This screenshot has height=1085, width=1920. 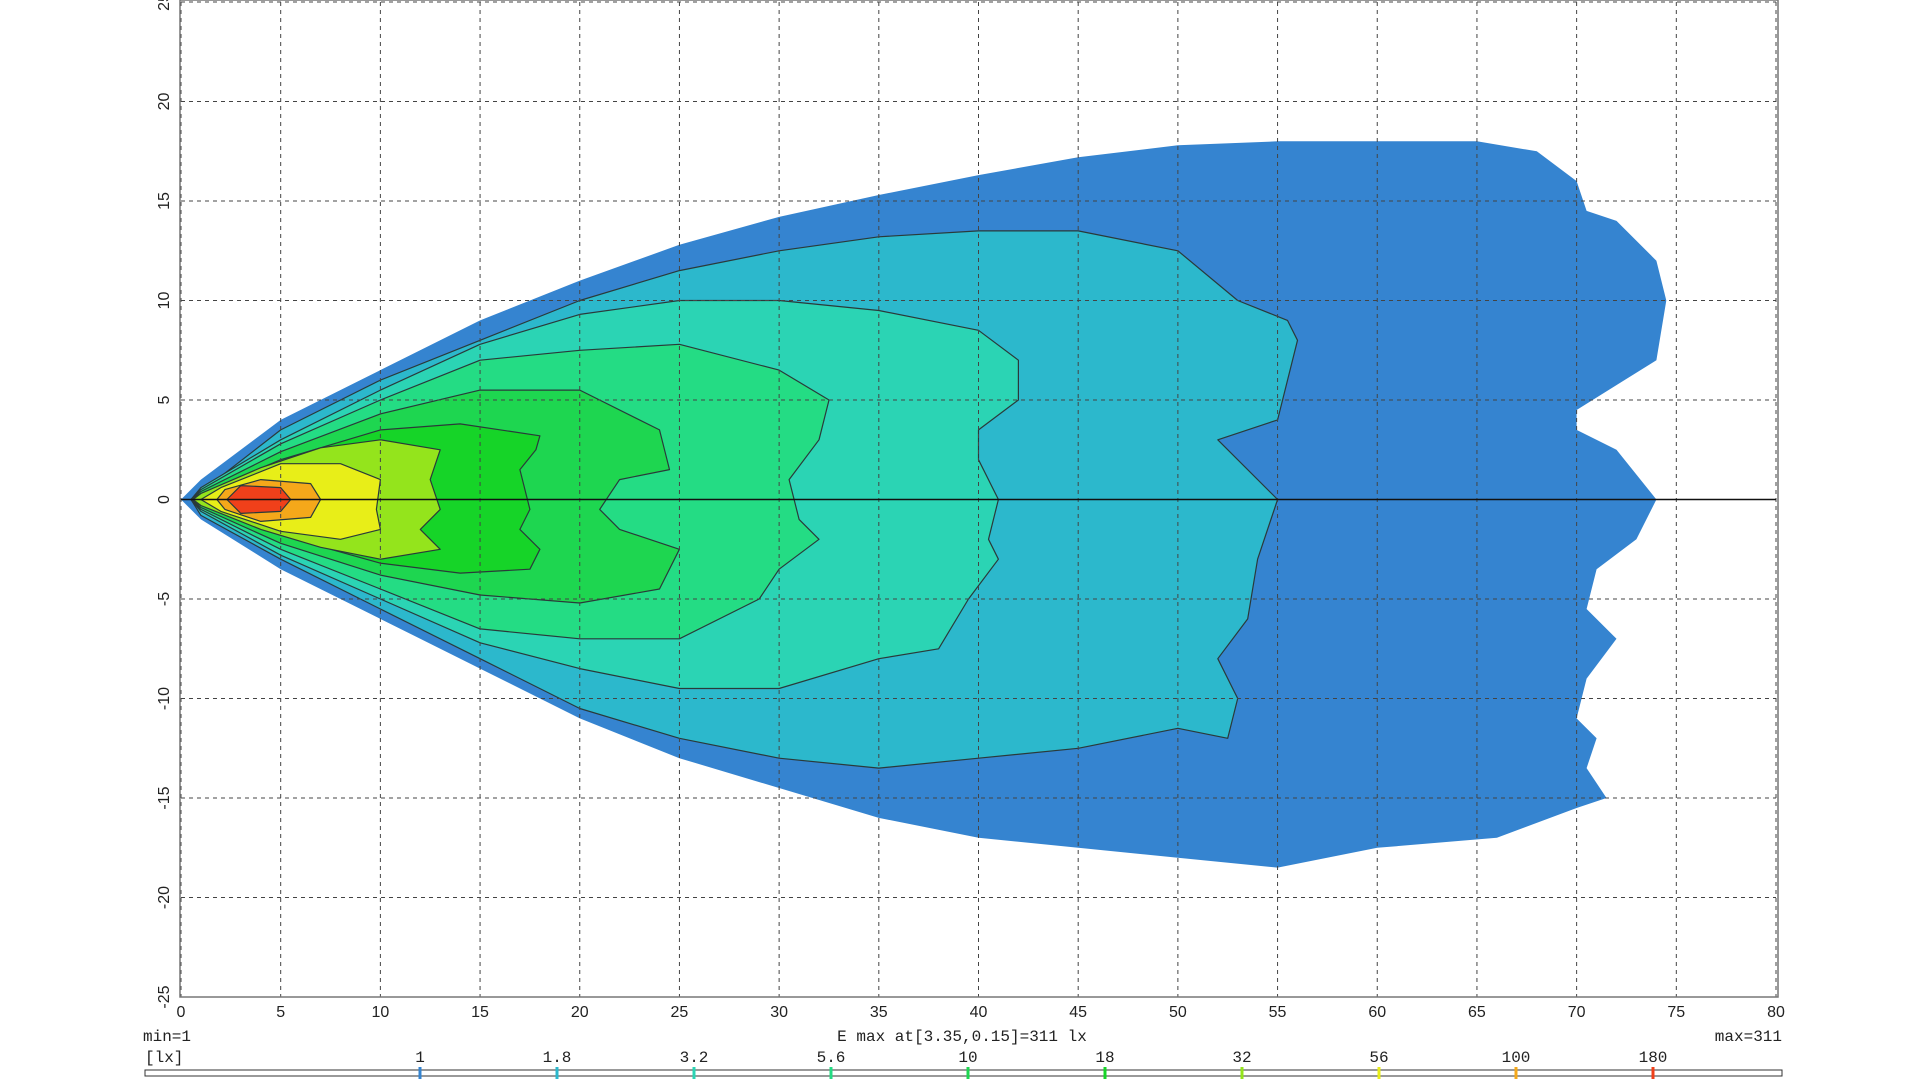 I want to click on legend-label: 18, so click(x=1104, y=1058).